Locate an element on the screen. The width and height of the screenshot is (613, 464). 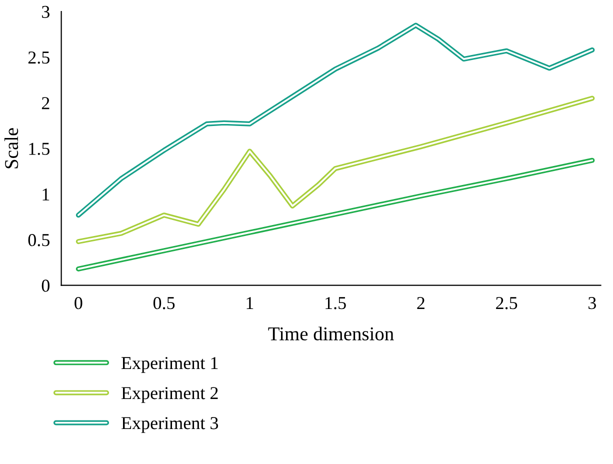
x-tick-label: 3 is located at coordinates (592, 303).